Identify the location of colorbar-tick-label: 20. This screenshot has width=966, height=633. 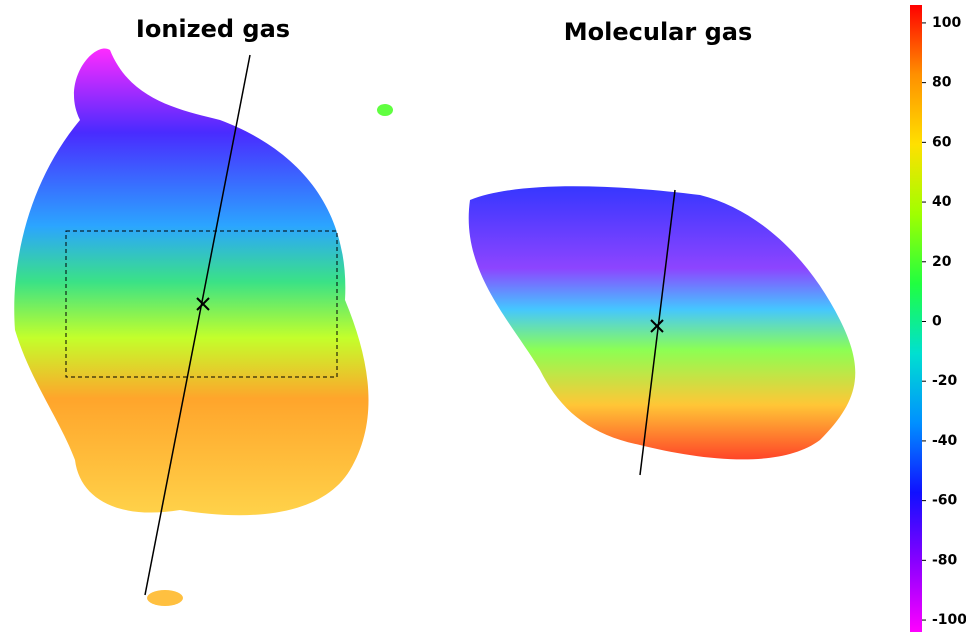
(942, 262).